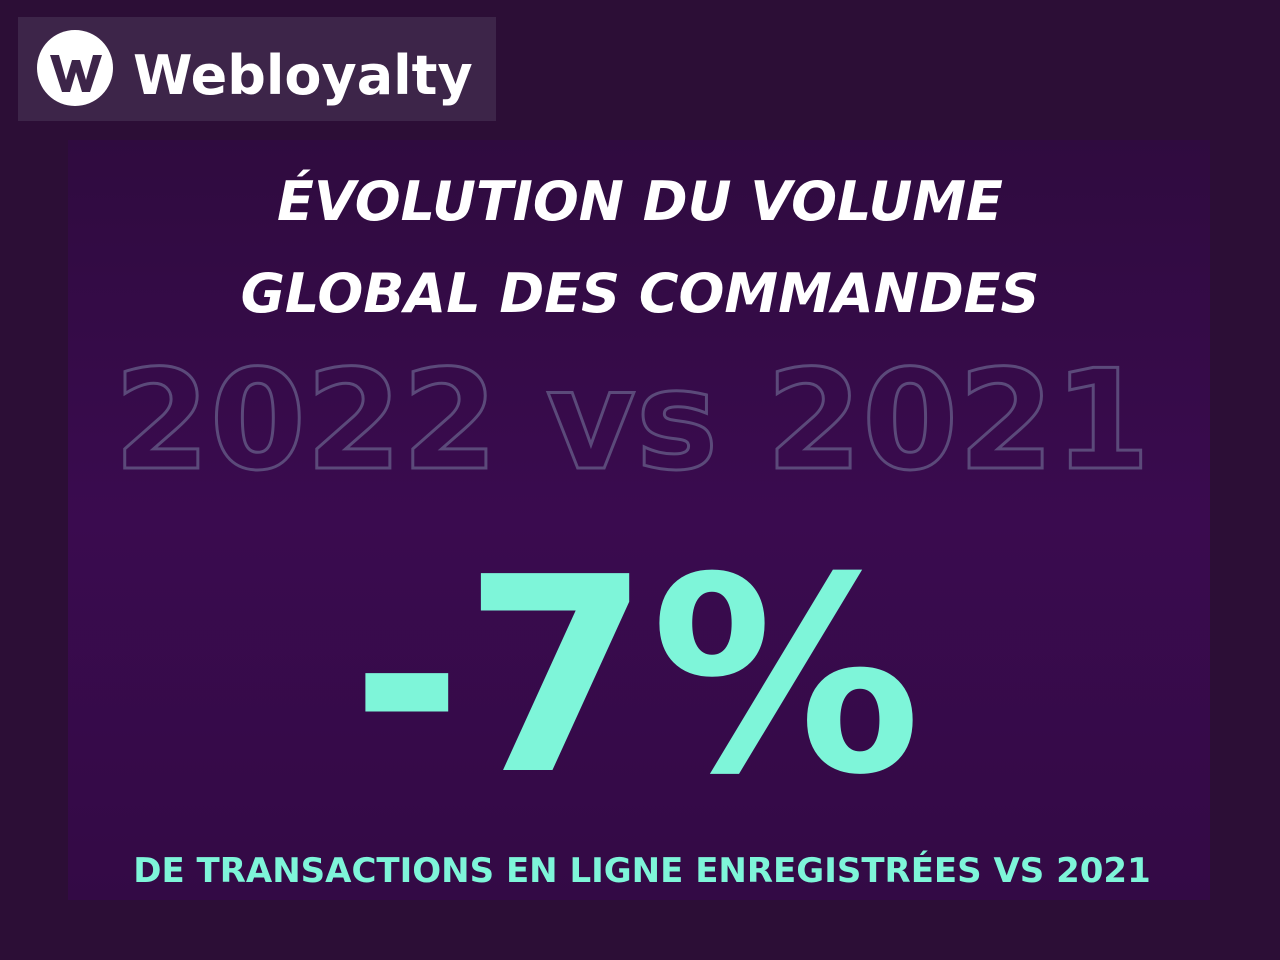  I want to click on highlight-figure: -7%, so click(636, 676).